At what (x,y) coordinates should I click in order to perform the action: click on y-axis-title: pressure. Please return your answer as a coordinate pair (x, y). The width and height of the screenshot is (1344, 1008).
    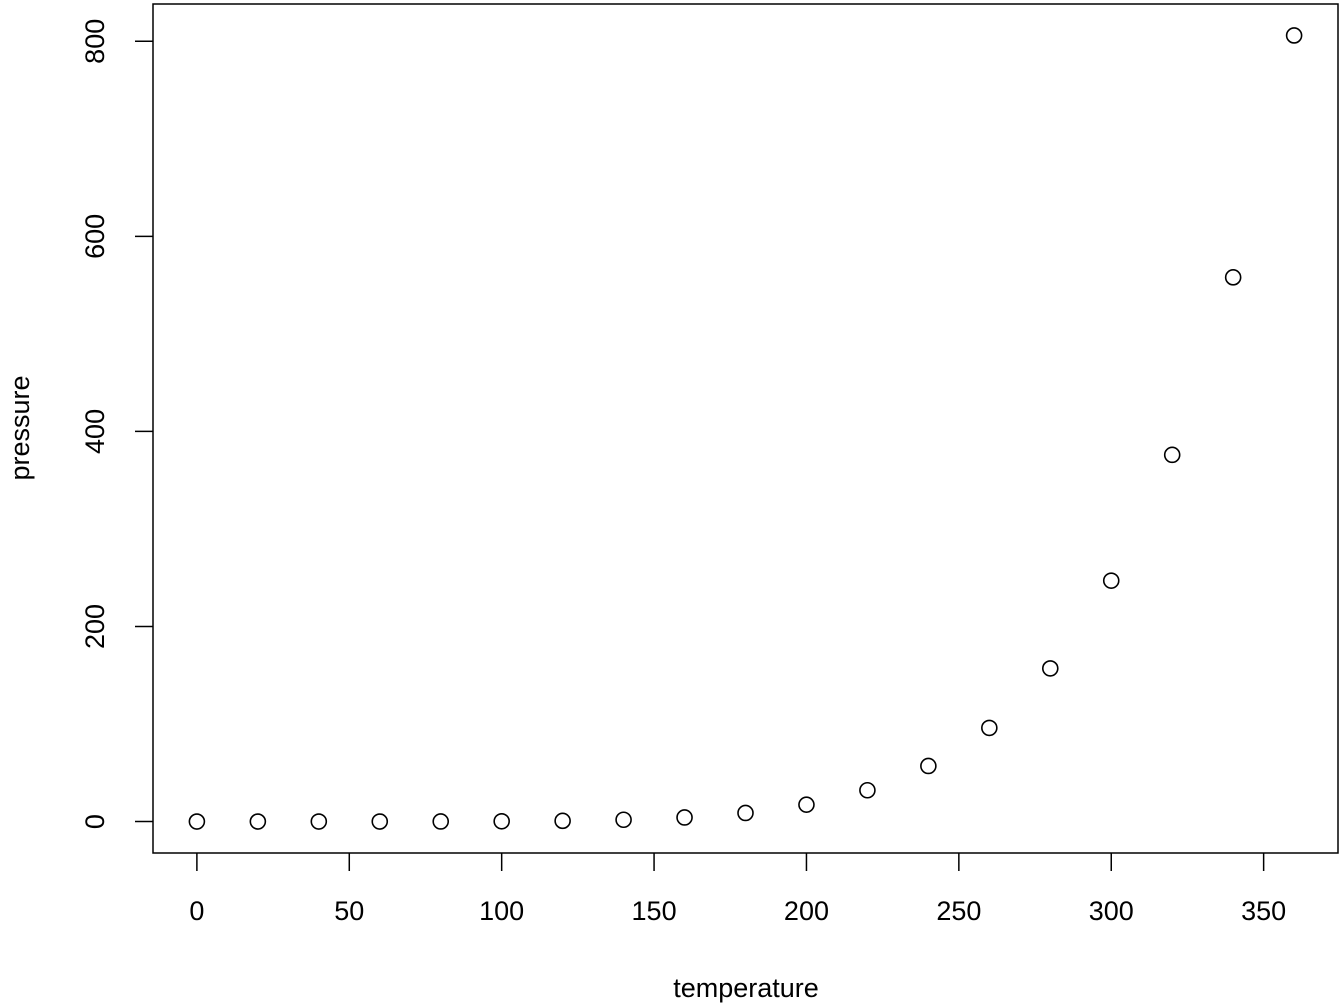
    Looking at the image, I should click on (20, 427).